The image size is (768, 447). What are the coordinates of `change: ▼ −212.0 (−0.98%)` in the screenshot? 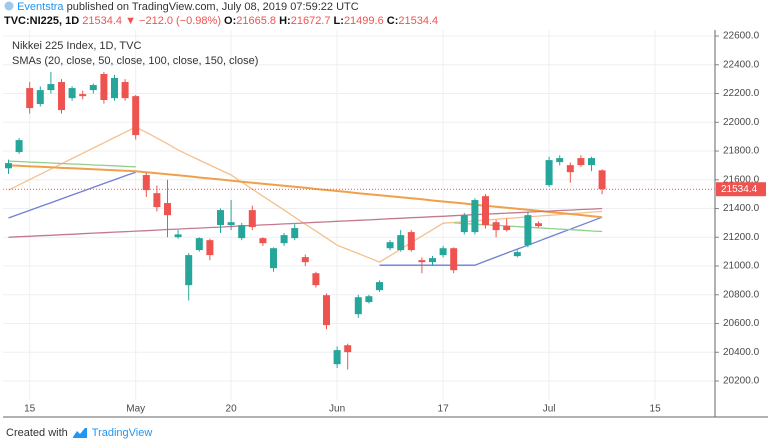 It's located at (173, 21).